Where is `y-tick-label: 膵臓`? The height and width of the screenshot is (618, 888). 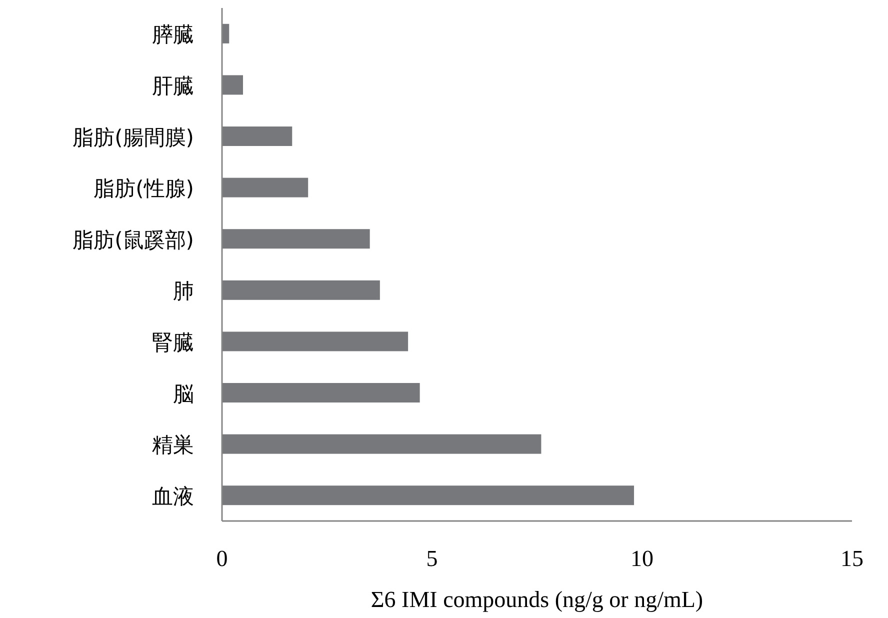
y-tick-label: 膵臓 is located at coordinates (173, 34).